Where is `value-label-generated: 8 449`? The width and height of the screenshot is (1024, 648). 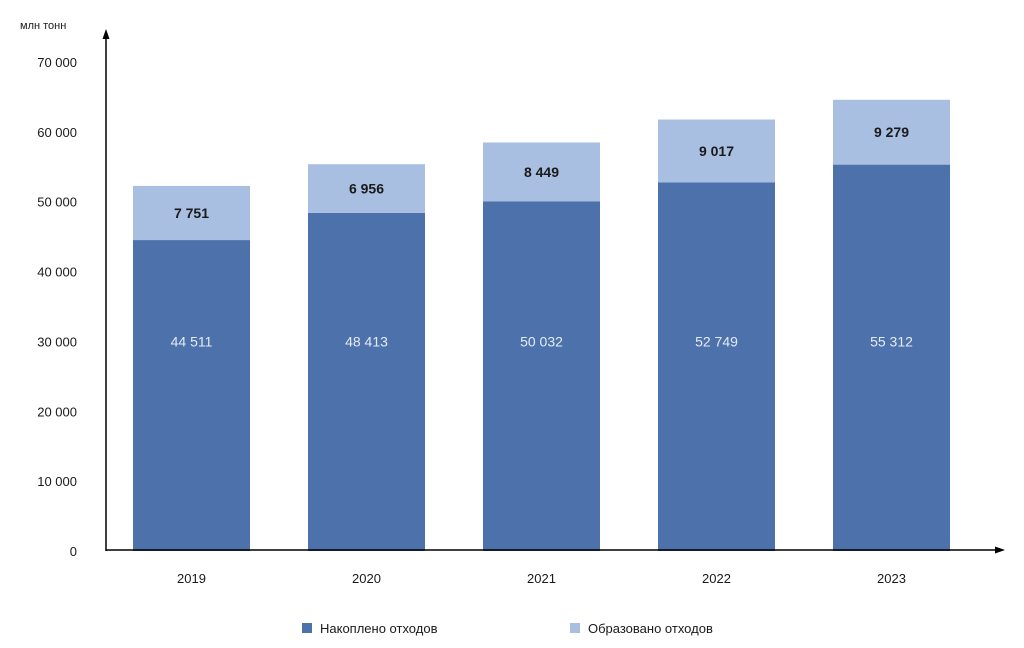 value-label-generated: 8 449 is located at coordinates (541, 172).